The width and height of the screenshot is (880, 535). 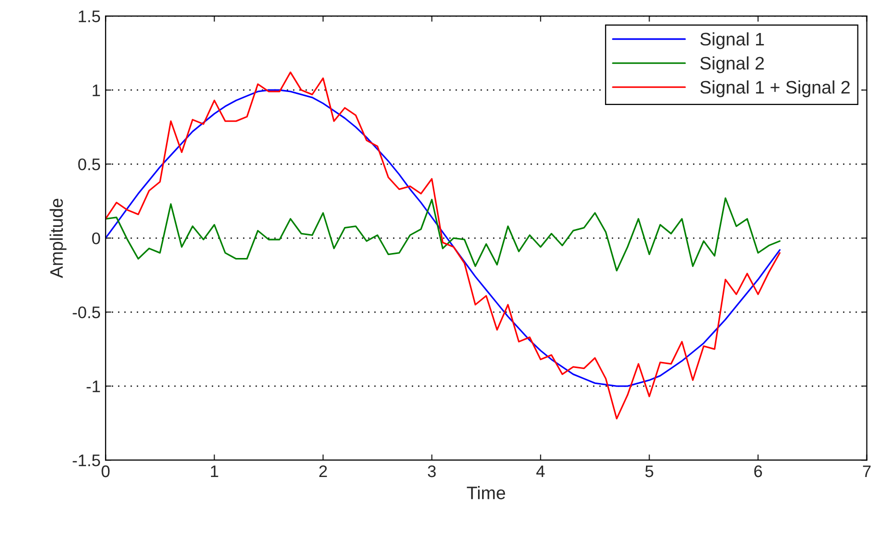 What do you see at coordinates (775, 89) in the screenshot?
I see `legend-label: Signal 1 + Signal 2` at bounding box center [775, 89].